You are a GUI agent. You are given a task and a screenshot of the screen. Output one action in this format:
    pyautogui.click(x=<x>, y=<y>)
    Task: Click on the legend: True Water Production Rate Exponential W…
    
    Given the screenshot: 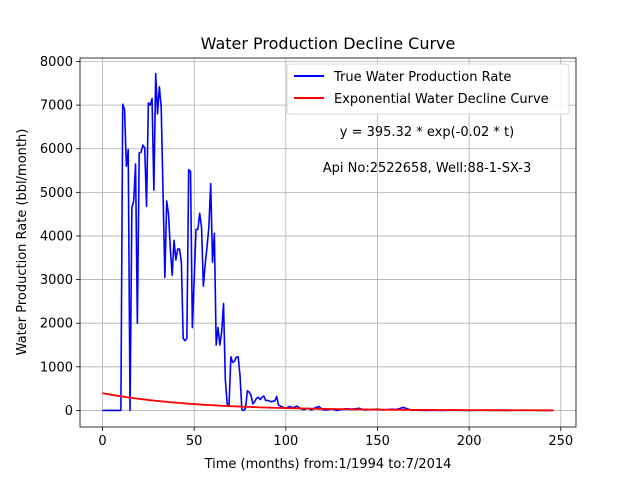 What is the action you would take?
    pyautogui.click(x=428, y=89)
    